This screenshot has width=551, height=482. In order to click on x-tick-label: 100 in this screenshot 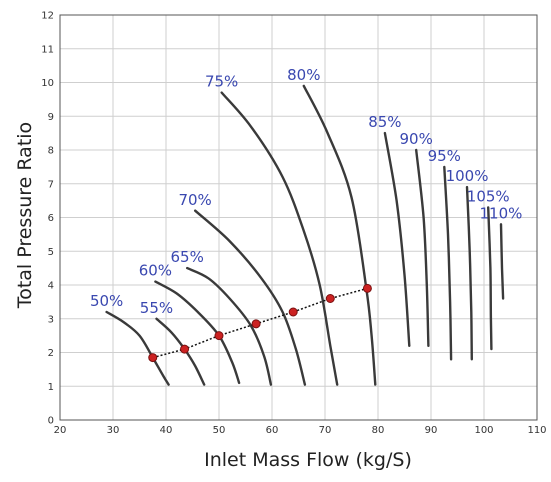, I will do `click(483, 430)`.